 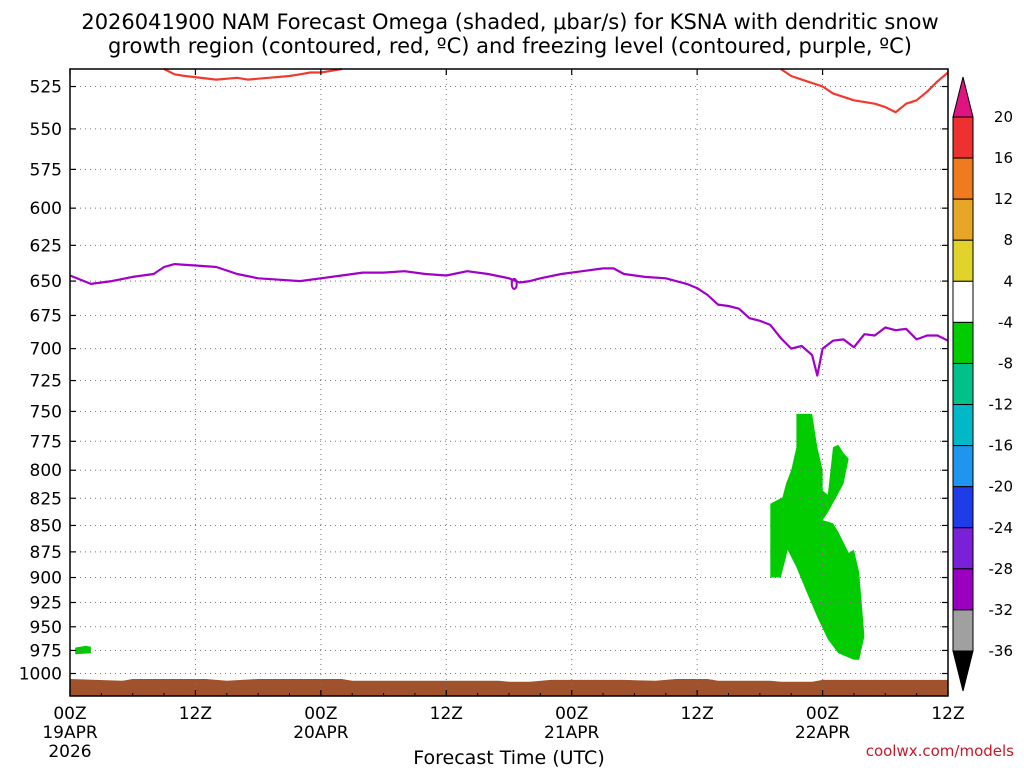 I want to click on y-tick-label: 975, so click(x=46, y=651).